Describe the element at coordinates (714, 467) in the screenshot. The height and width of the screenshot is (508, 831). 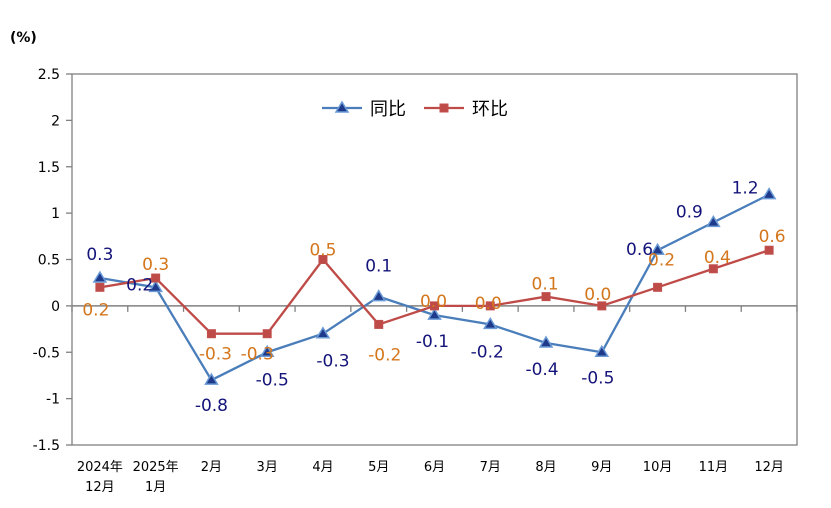
I see `x-tick-label: 11月` at that location.